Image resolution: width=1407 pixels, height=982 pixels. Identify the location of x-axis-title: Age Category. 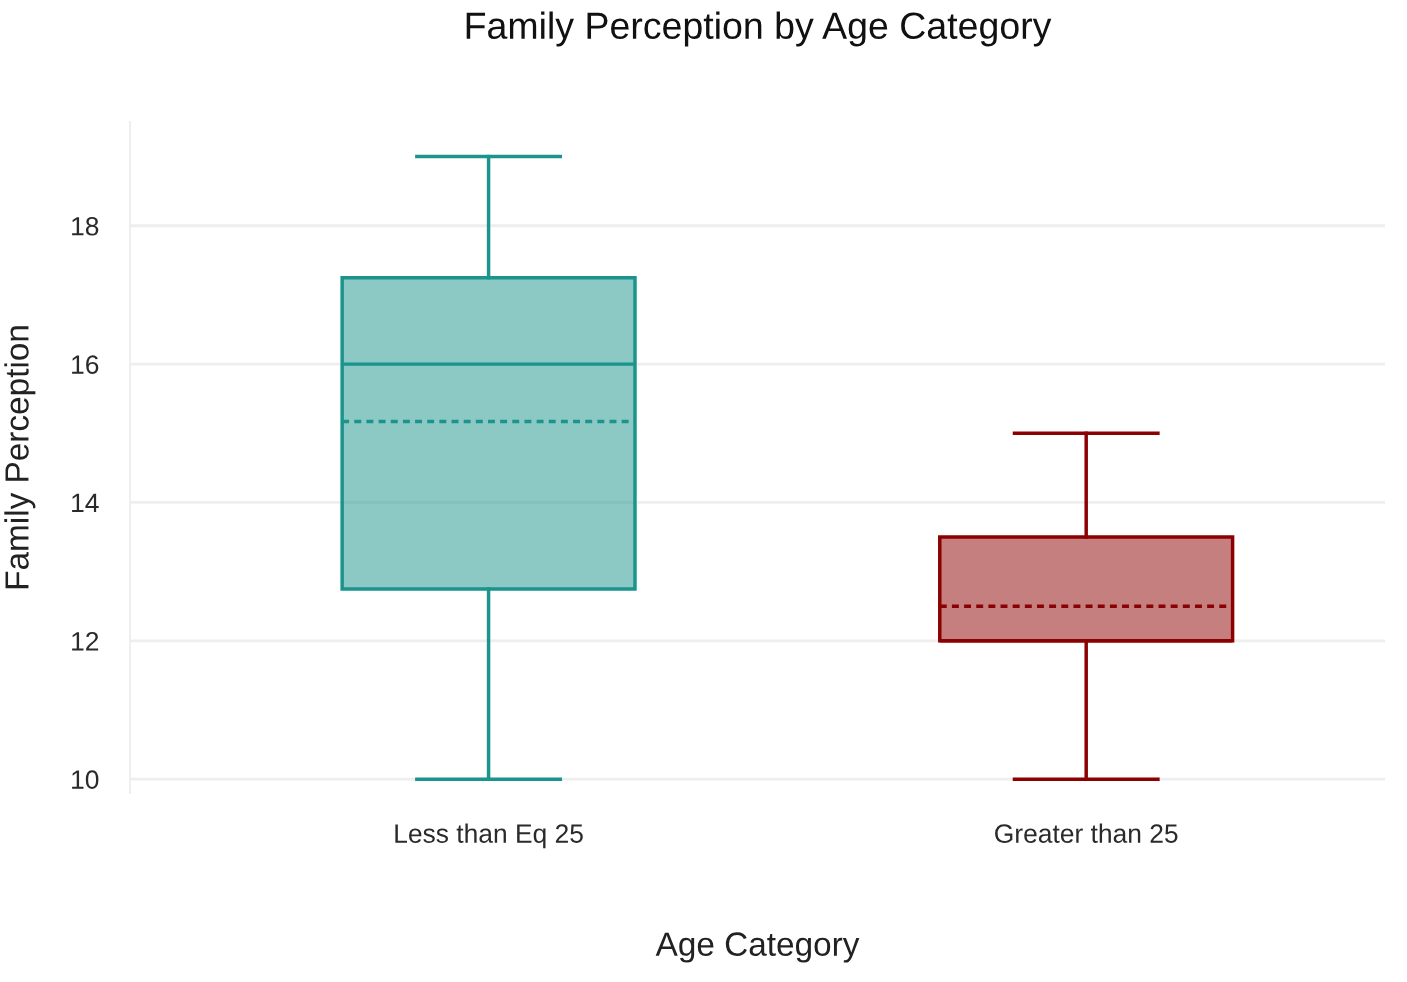
(757, 947).